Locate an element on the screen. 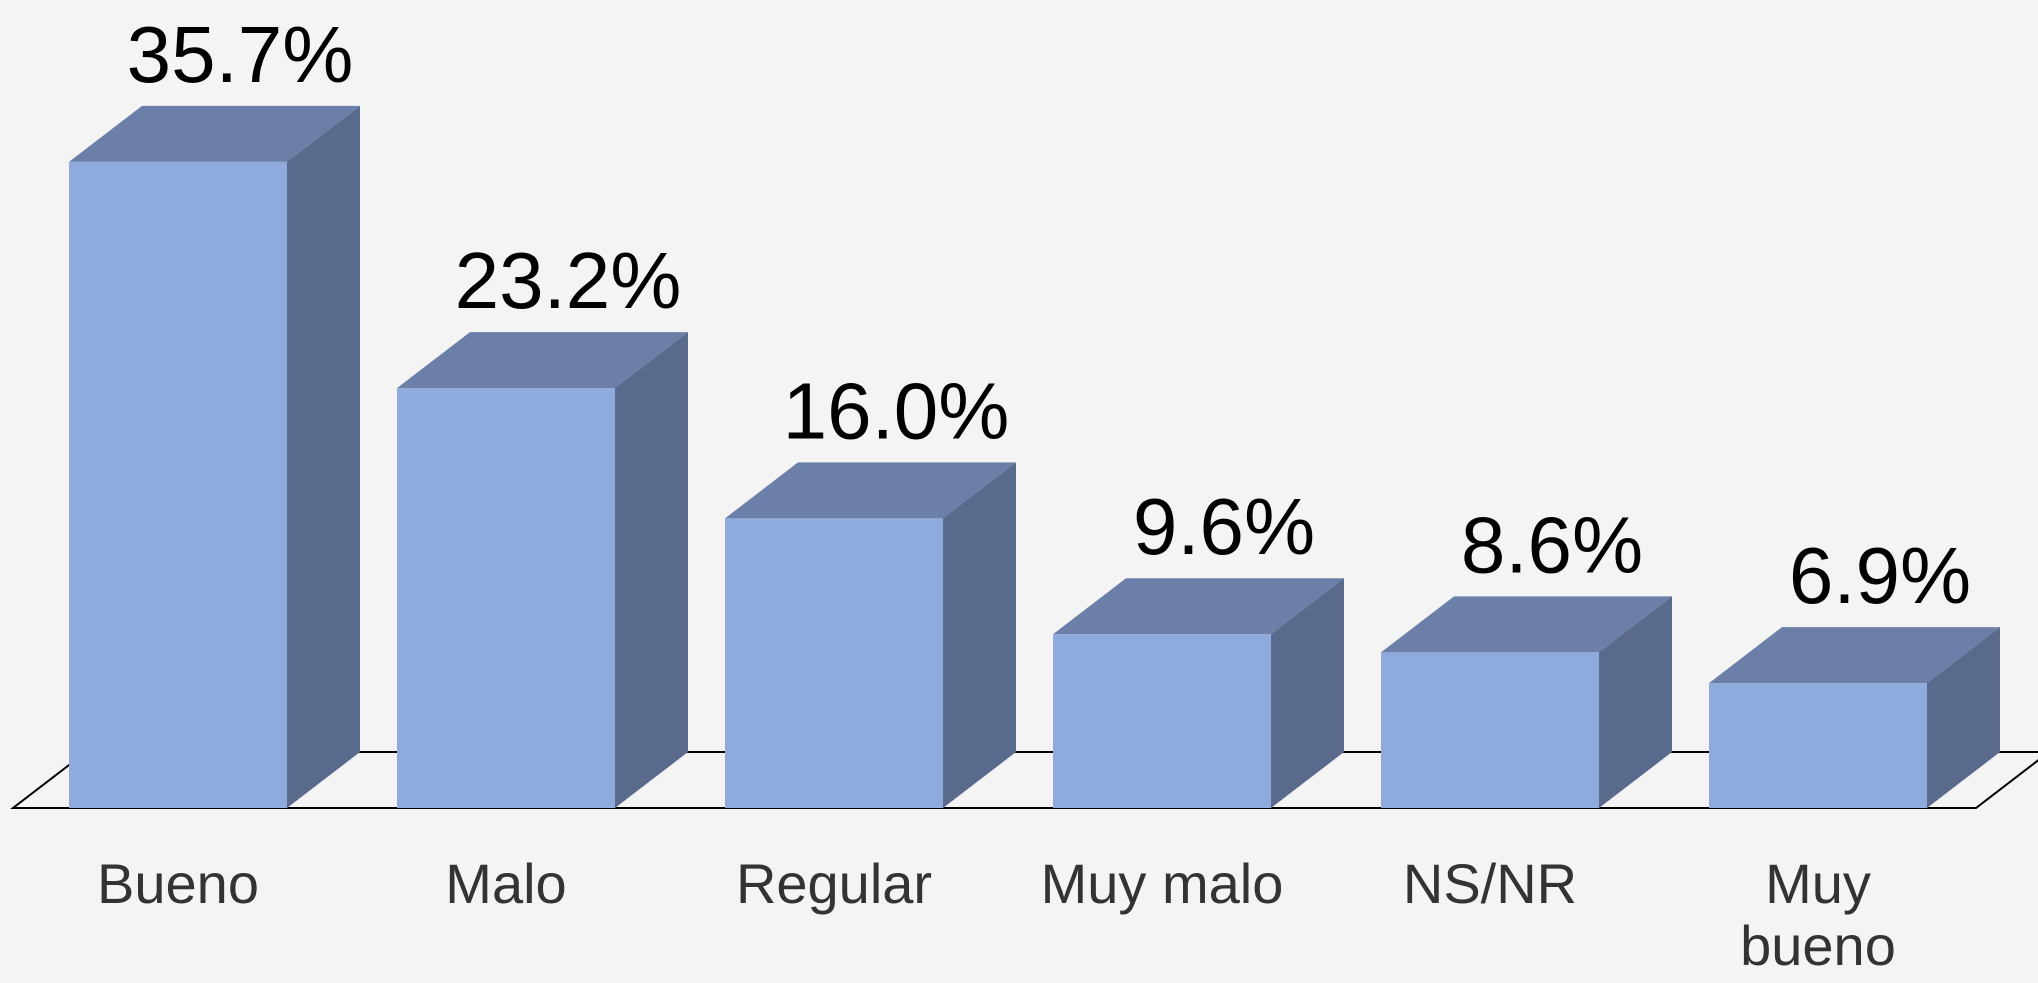  x-tick-label: Muy bueno is located at coordinates (1818, 914).